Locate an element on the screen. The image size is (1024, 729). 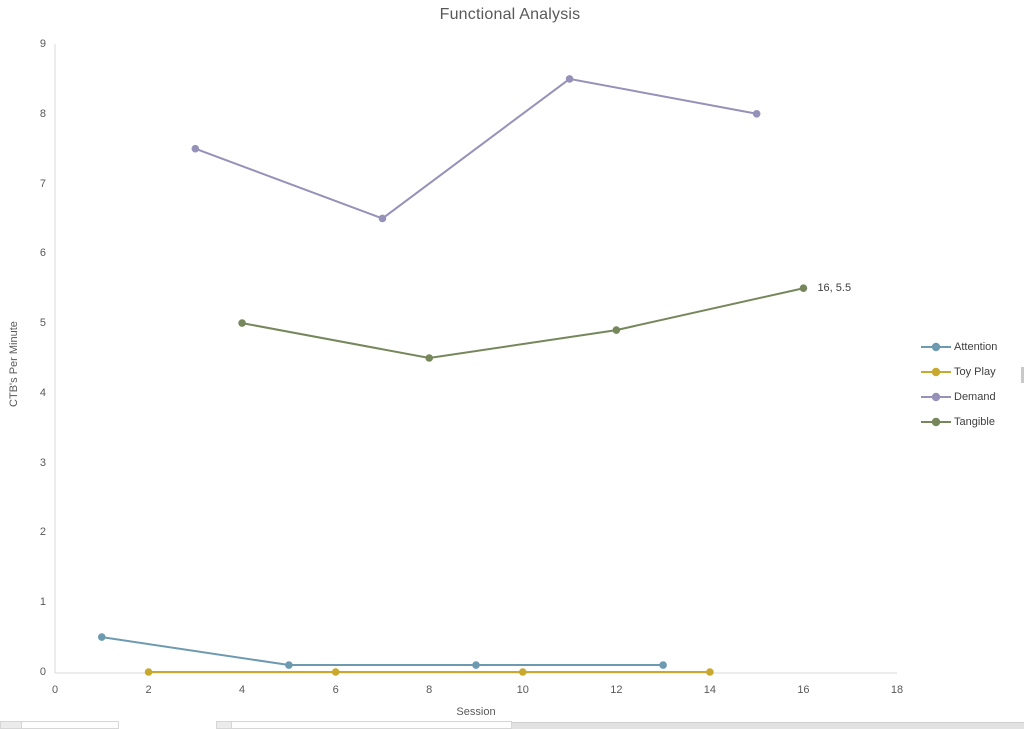
data-point-label: 16, 5.5 is located at coordinates (834, 288).